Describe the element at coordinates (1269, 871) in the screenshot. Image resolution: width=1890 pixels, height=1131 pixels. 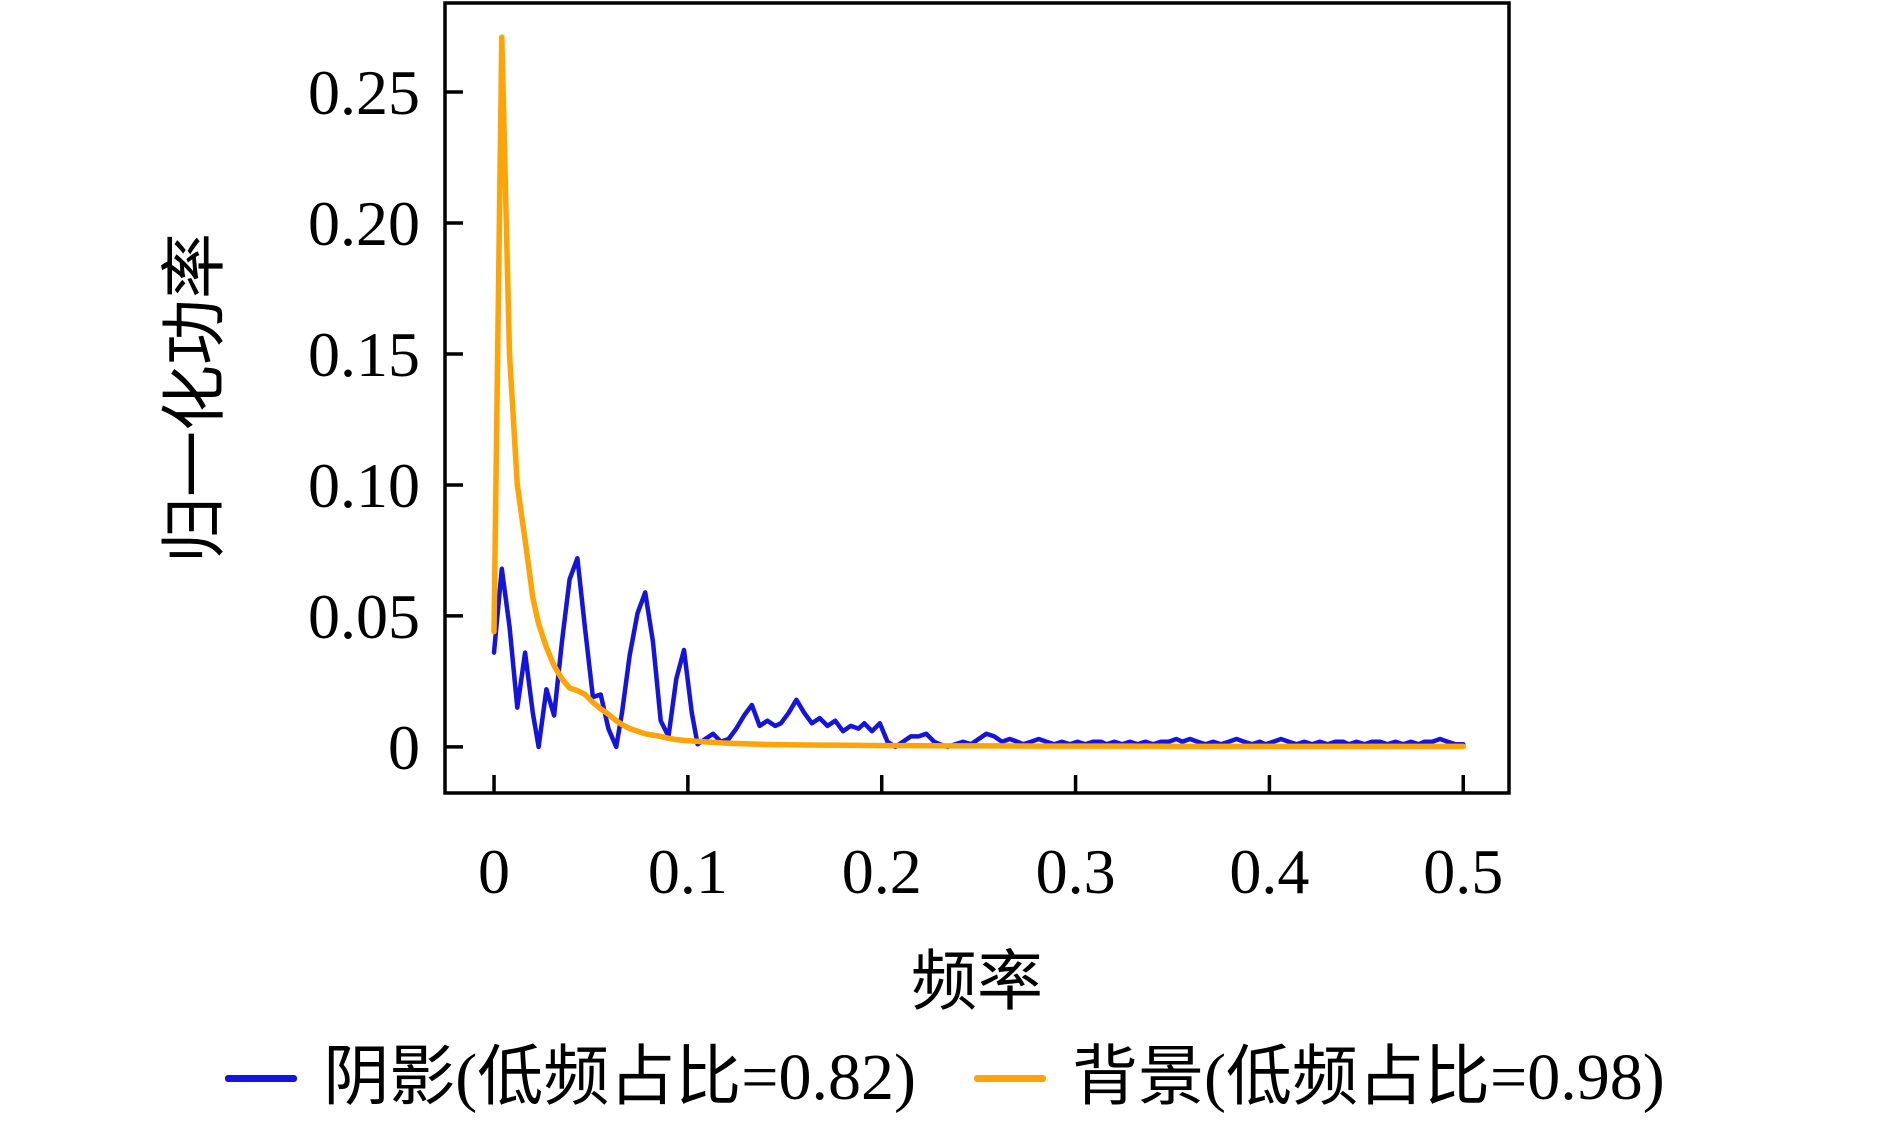
I see `x-tick-label: 0.4` at that location.